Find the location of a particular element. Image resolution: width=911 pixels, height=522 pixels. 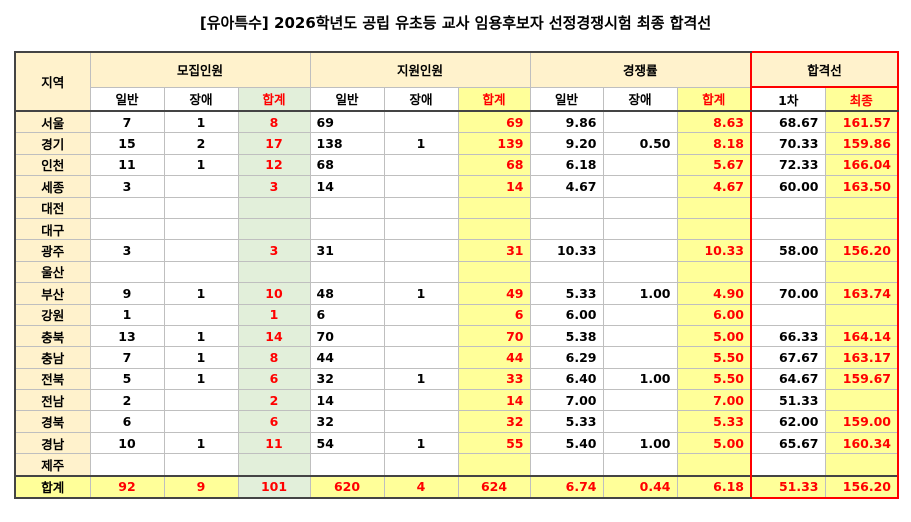

table-row: 경기 15 2 17 138 1 139 9.20 0.50 8.18 70.33 159.86 is located at coordinates (456, 143).